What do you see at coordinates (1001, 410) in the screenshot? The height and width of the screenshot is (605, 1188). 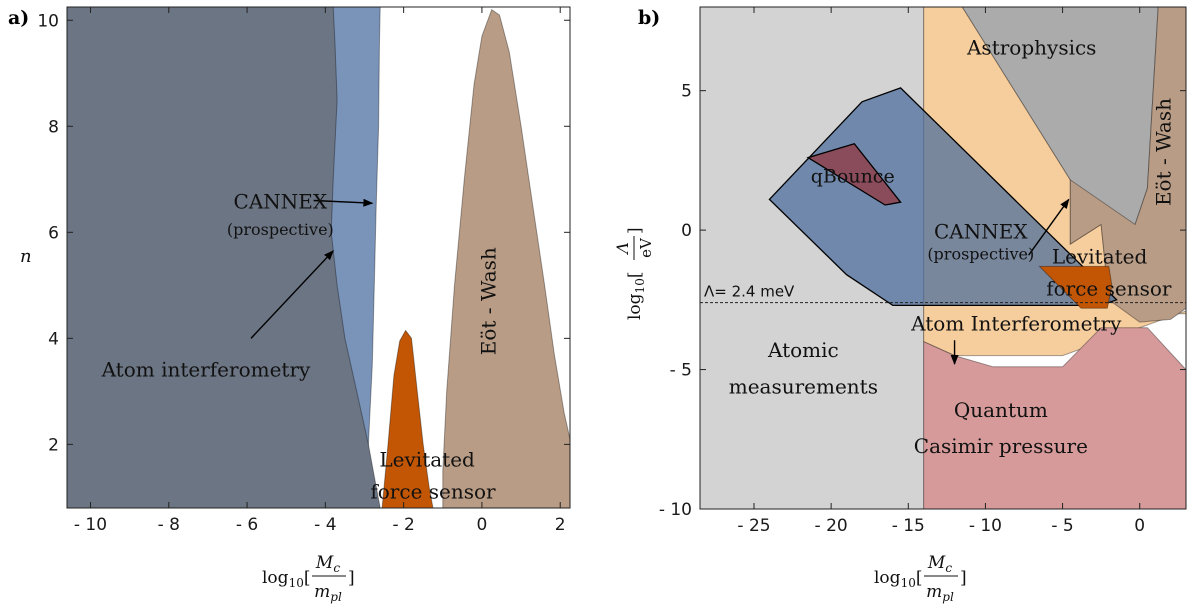 I see `annotation-quantum: Quantum` at bounding box center [1001, 410].